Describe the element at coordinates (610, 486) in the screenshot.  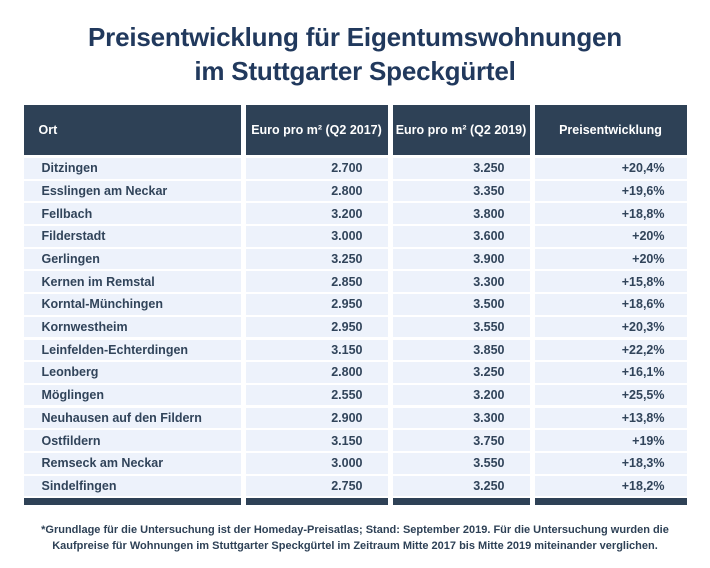
I see `cell-change: +18,2%` at that location.